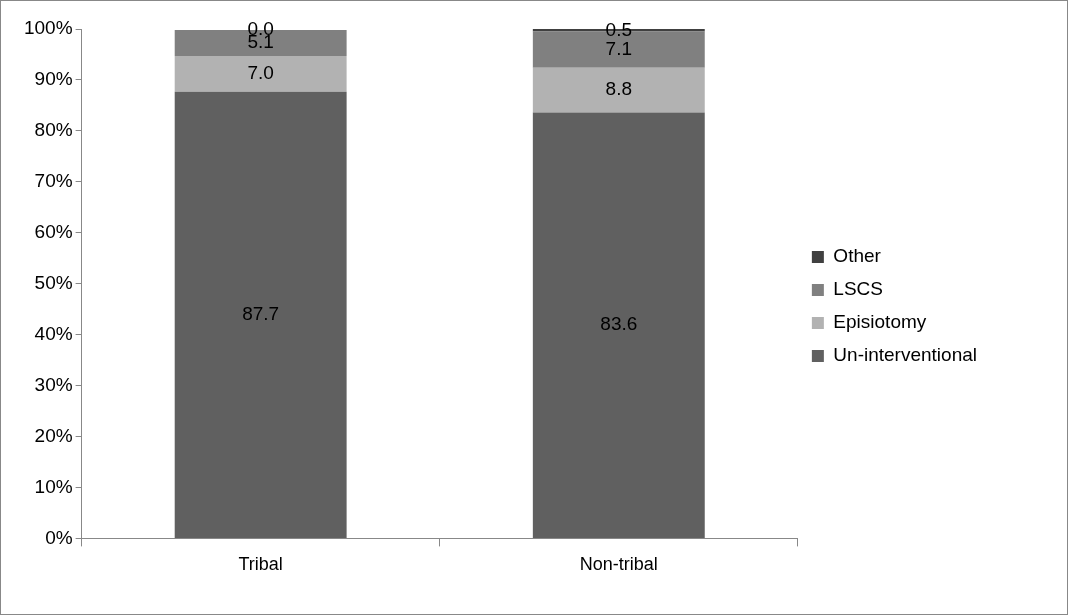 Image resolution: width=1068 pixels, height=615 pixels. What do you see at coordinates (905, 355) in the screenshot?
I see `legend-label: Un-interventional` at bounding box center [905, 355].